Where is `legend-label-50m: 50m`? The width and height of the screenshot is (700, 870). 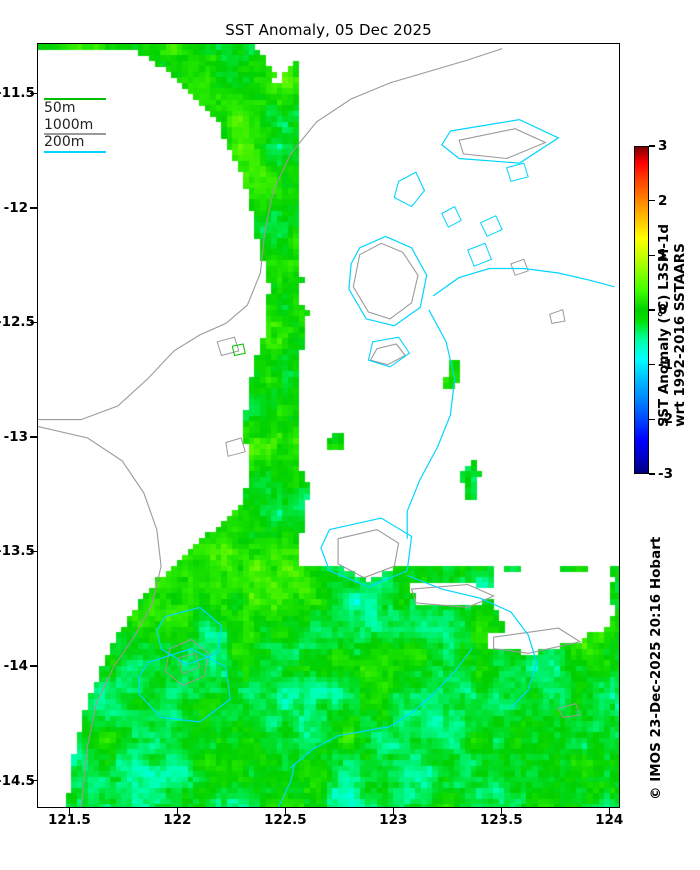 legend-label-50m: 50m is located at coordinates (60, 108).